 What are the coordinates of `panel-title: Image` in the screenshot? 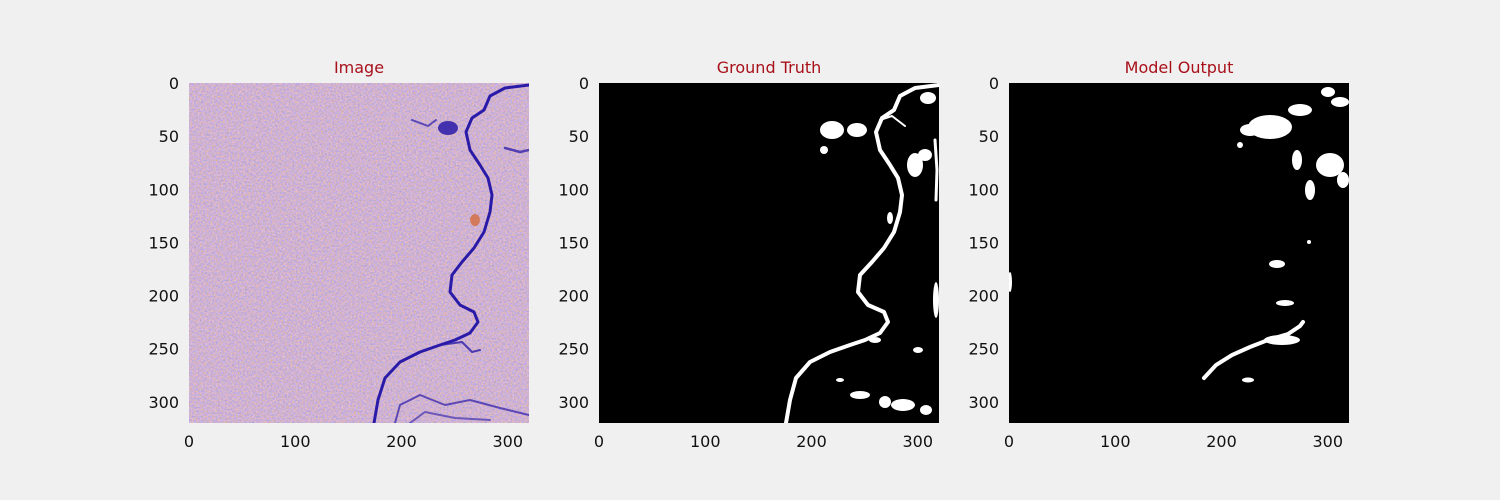 It's located at (359, 67).